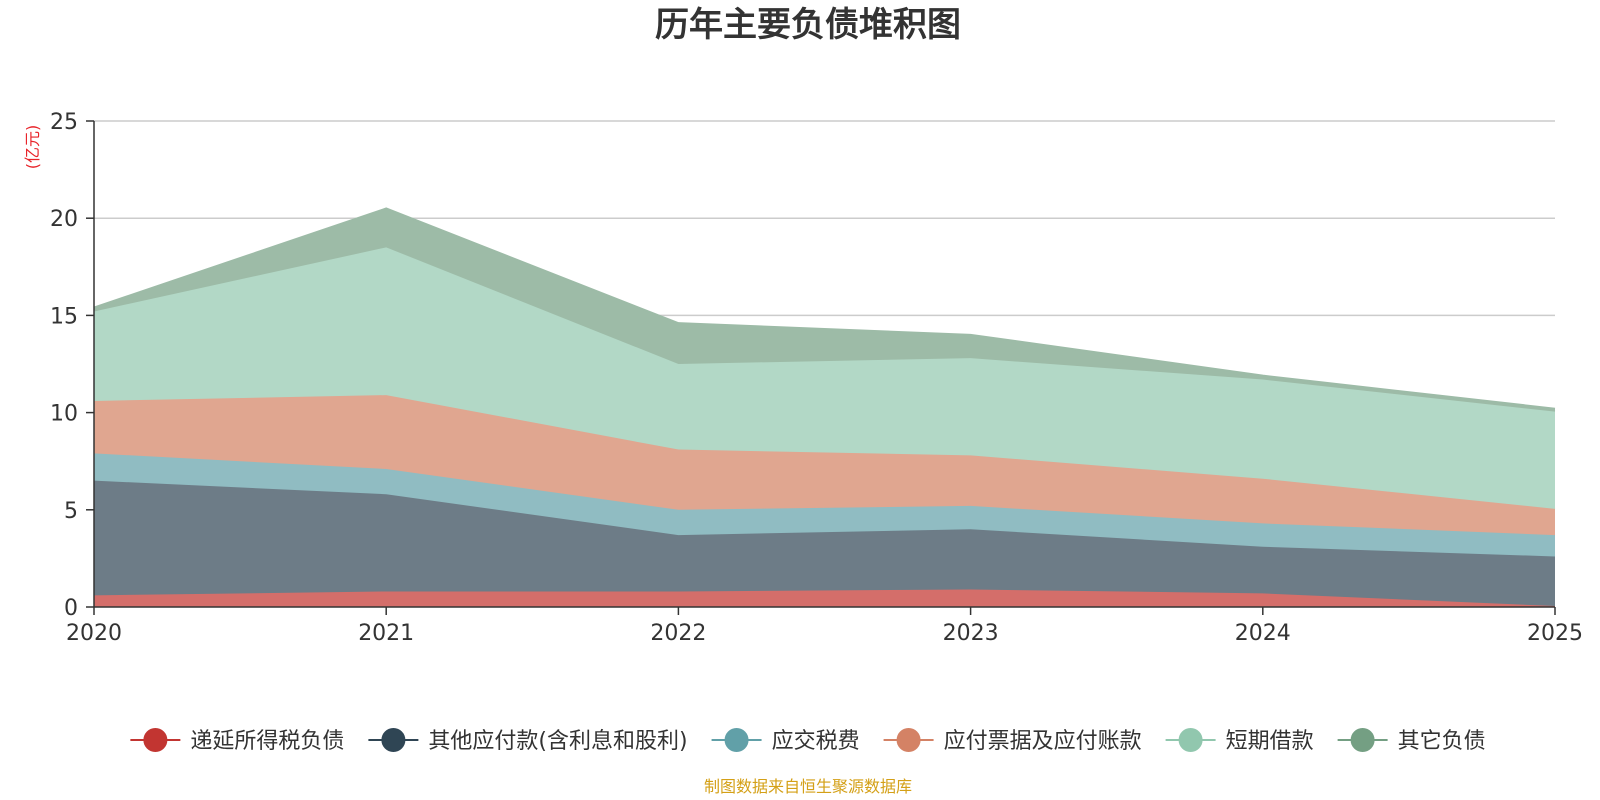 The width and height of the screenshot is (1600, 800). Describe the element at coordinates (1555, 633) in the screenshot. I see `x-tick-label: 2025` at that location.